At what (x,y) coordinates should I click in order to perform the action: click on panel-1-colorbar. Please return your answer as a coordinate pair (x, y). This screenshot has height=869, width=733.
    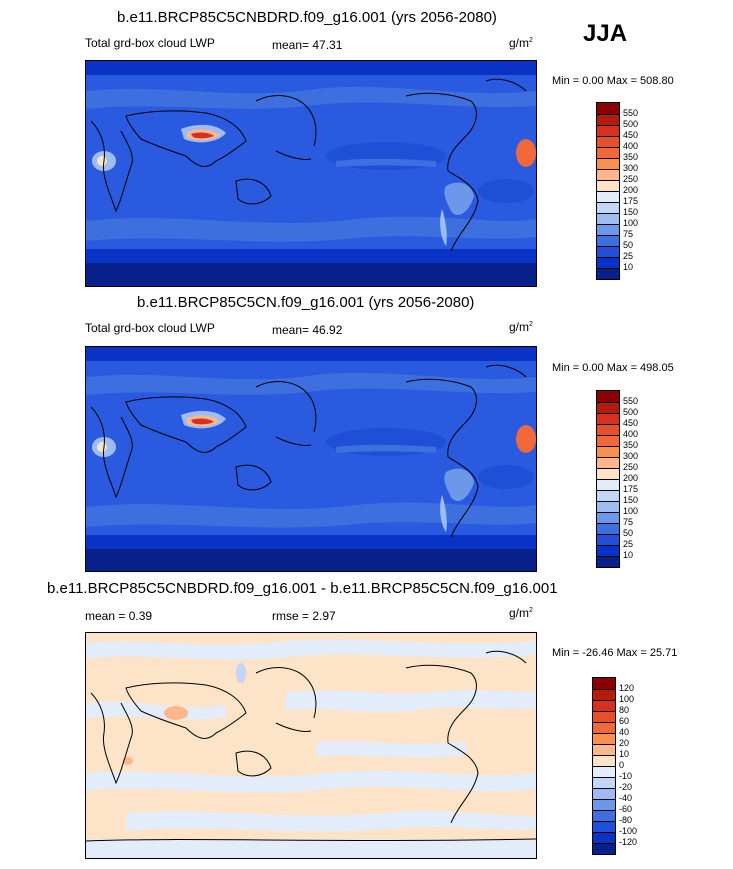
    Looking at the image, I should click on (608, 191).